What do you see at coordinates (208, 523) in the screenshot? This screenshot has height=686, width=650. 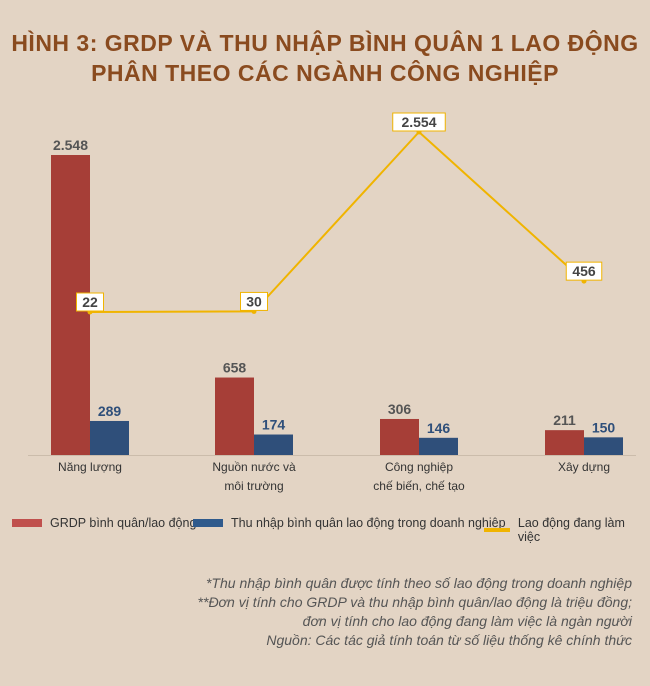 I see `legend-swatch-blue` at bounding box center [208, 523].